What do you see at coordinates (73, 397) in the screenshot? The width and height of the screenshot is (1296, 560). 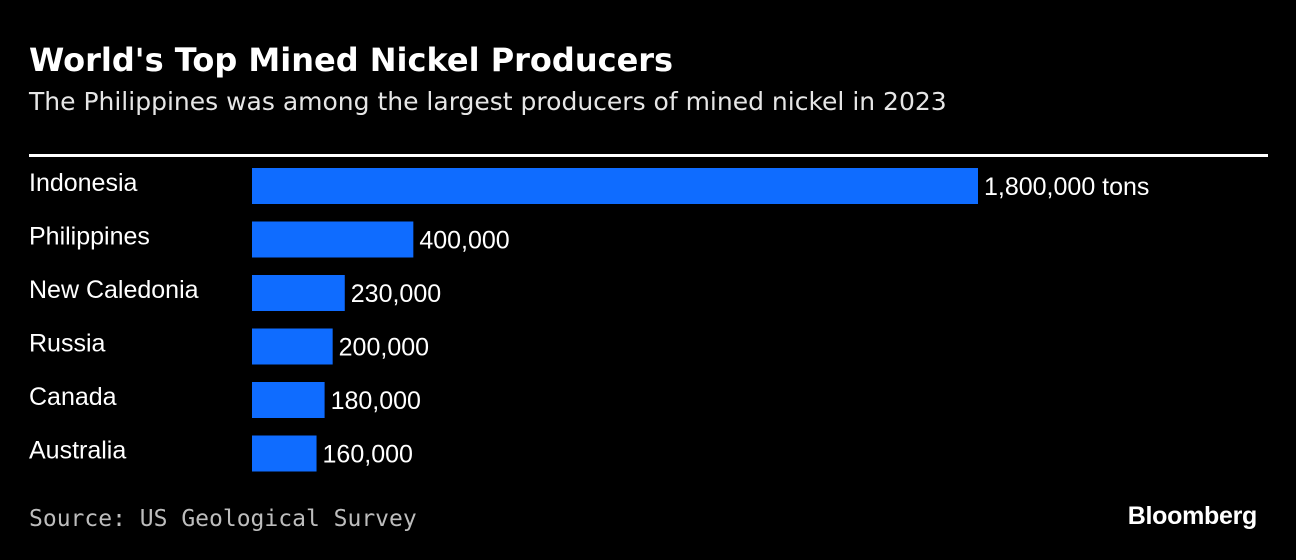 I see `category-label: Canada` at bounding box center [73, 397].